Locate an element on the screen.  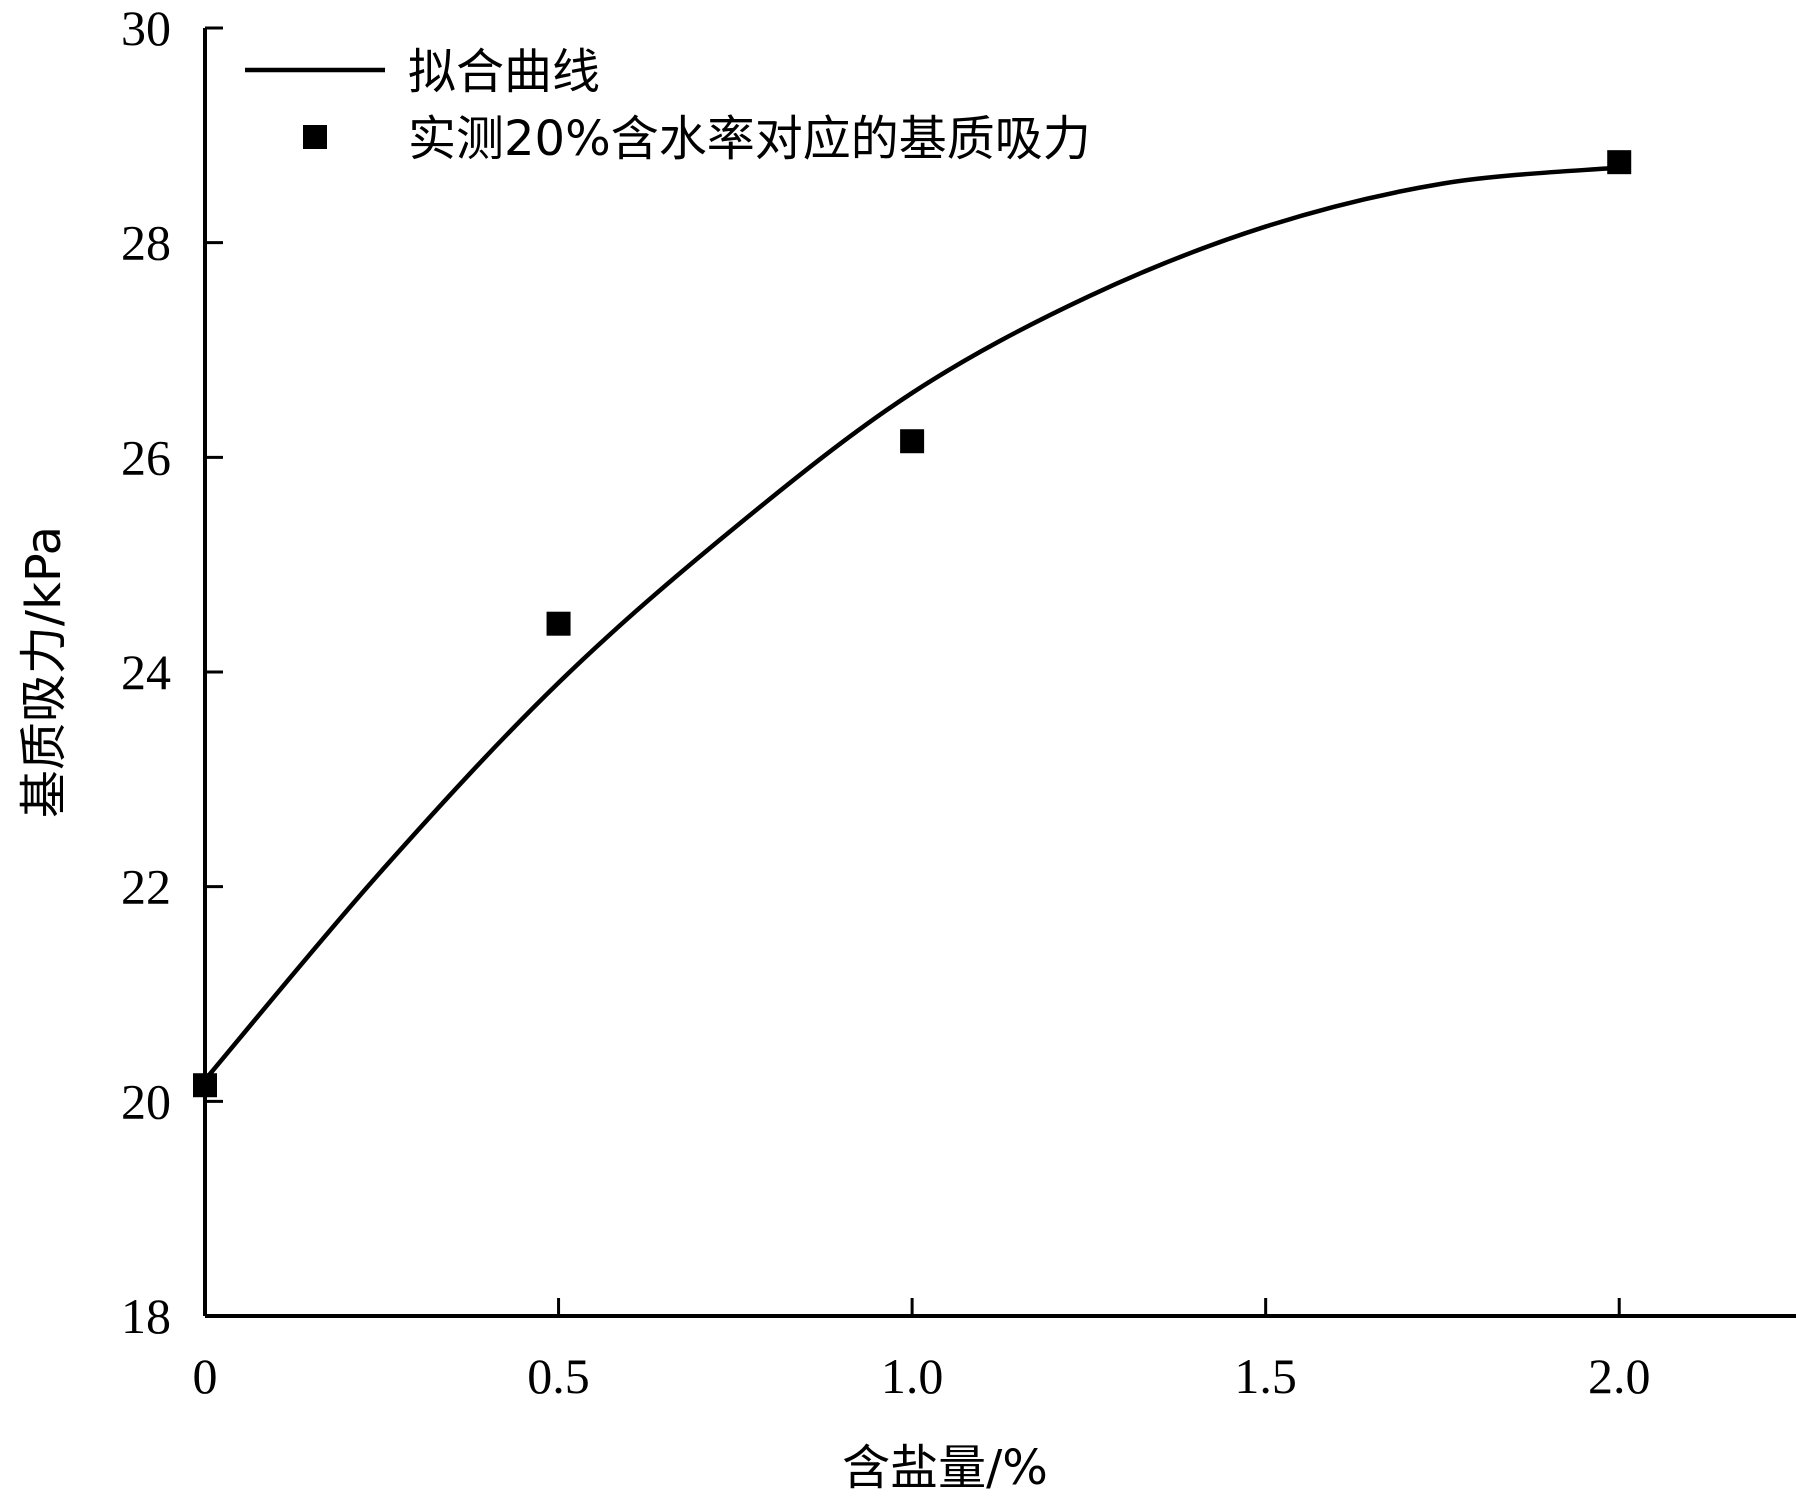
y-tick-label: 28 is located at coordinates (146, 243).